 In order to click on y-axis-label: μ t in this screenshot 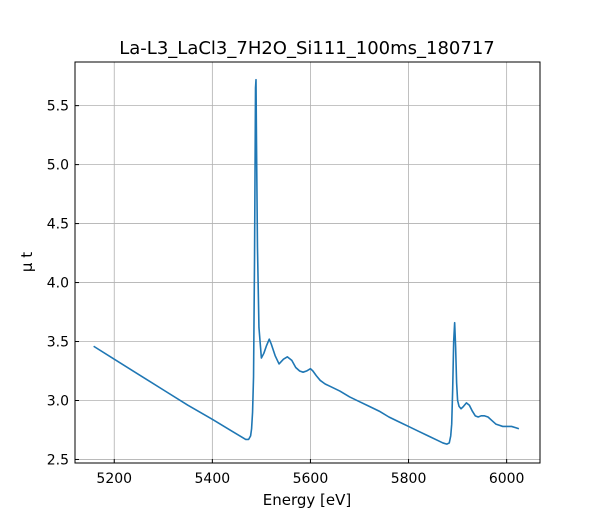, I will do `click(27, 262)`.